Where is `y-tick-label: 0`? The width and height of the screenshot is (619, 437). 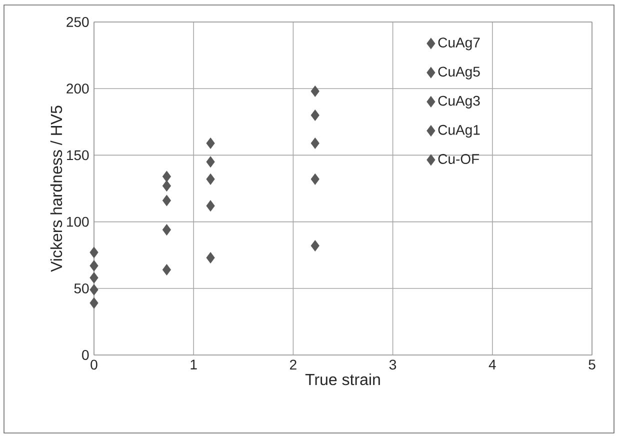
y-tick-label: 0 is located at coordinates (85, 355).